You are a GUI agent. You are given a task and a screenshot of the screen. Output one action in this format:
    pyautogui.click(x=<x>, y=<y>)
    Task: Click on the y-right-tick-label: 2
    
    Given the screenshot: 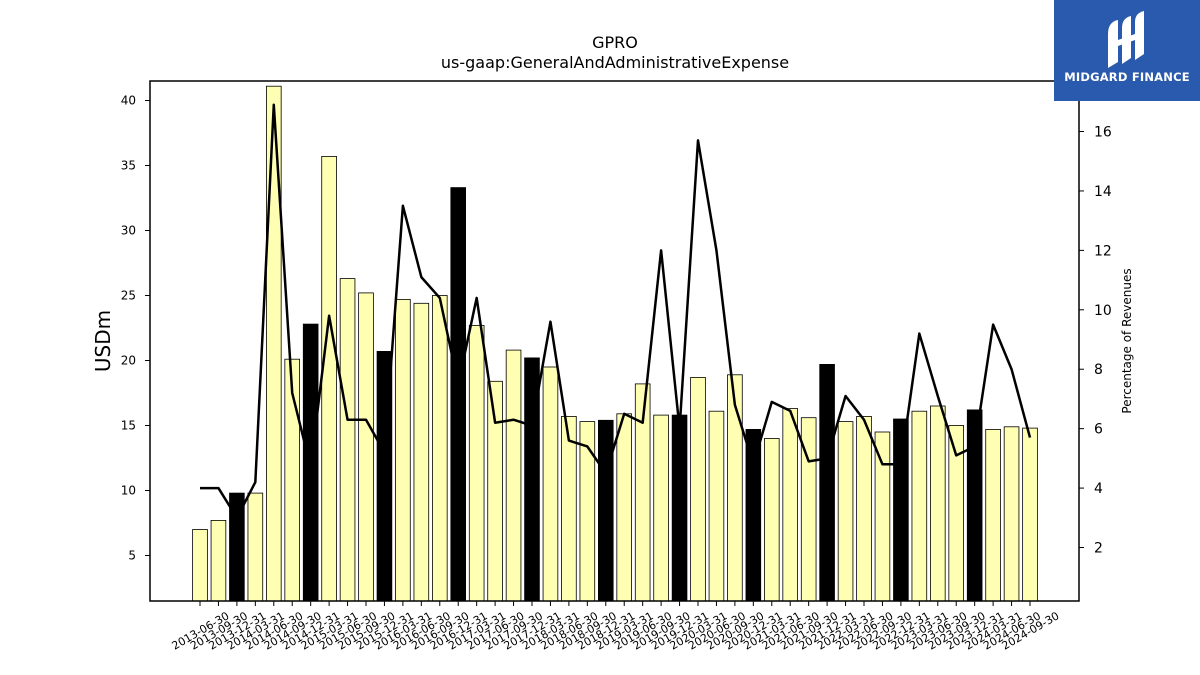 What is the action you would take?
    pyautogui.click(x=1098, y=549)
    